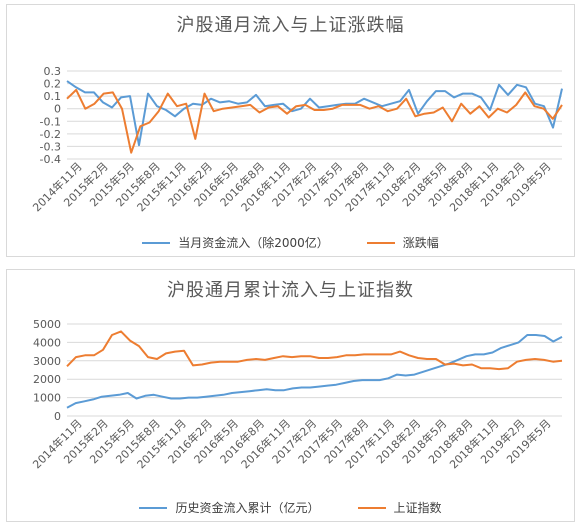  What do you see at coordinates (47, 379) in the screenshot?
I see `y-tick-label: 2000` at bounding box center [47, 379].